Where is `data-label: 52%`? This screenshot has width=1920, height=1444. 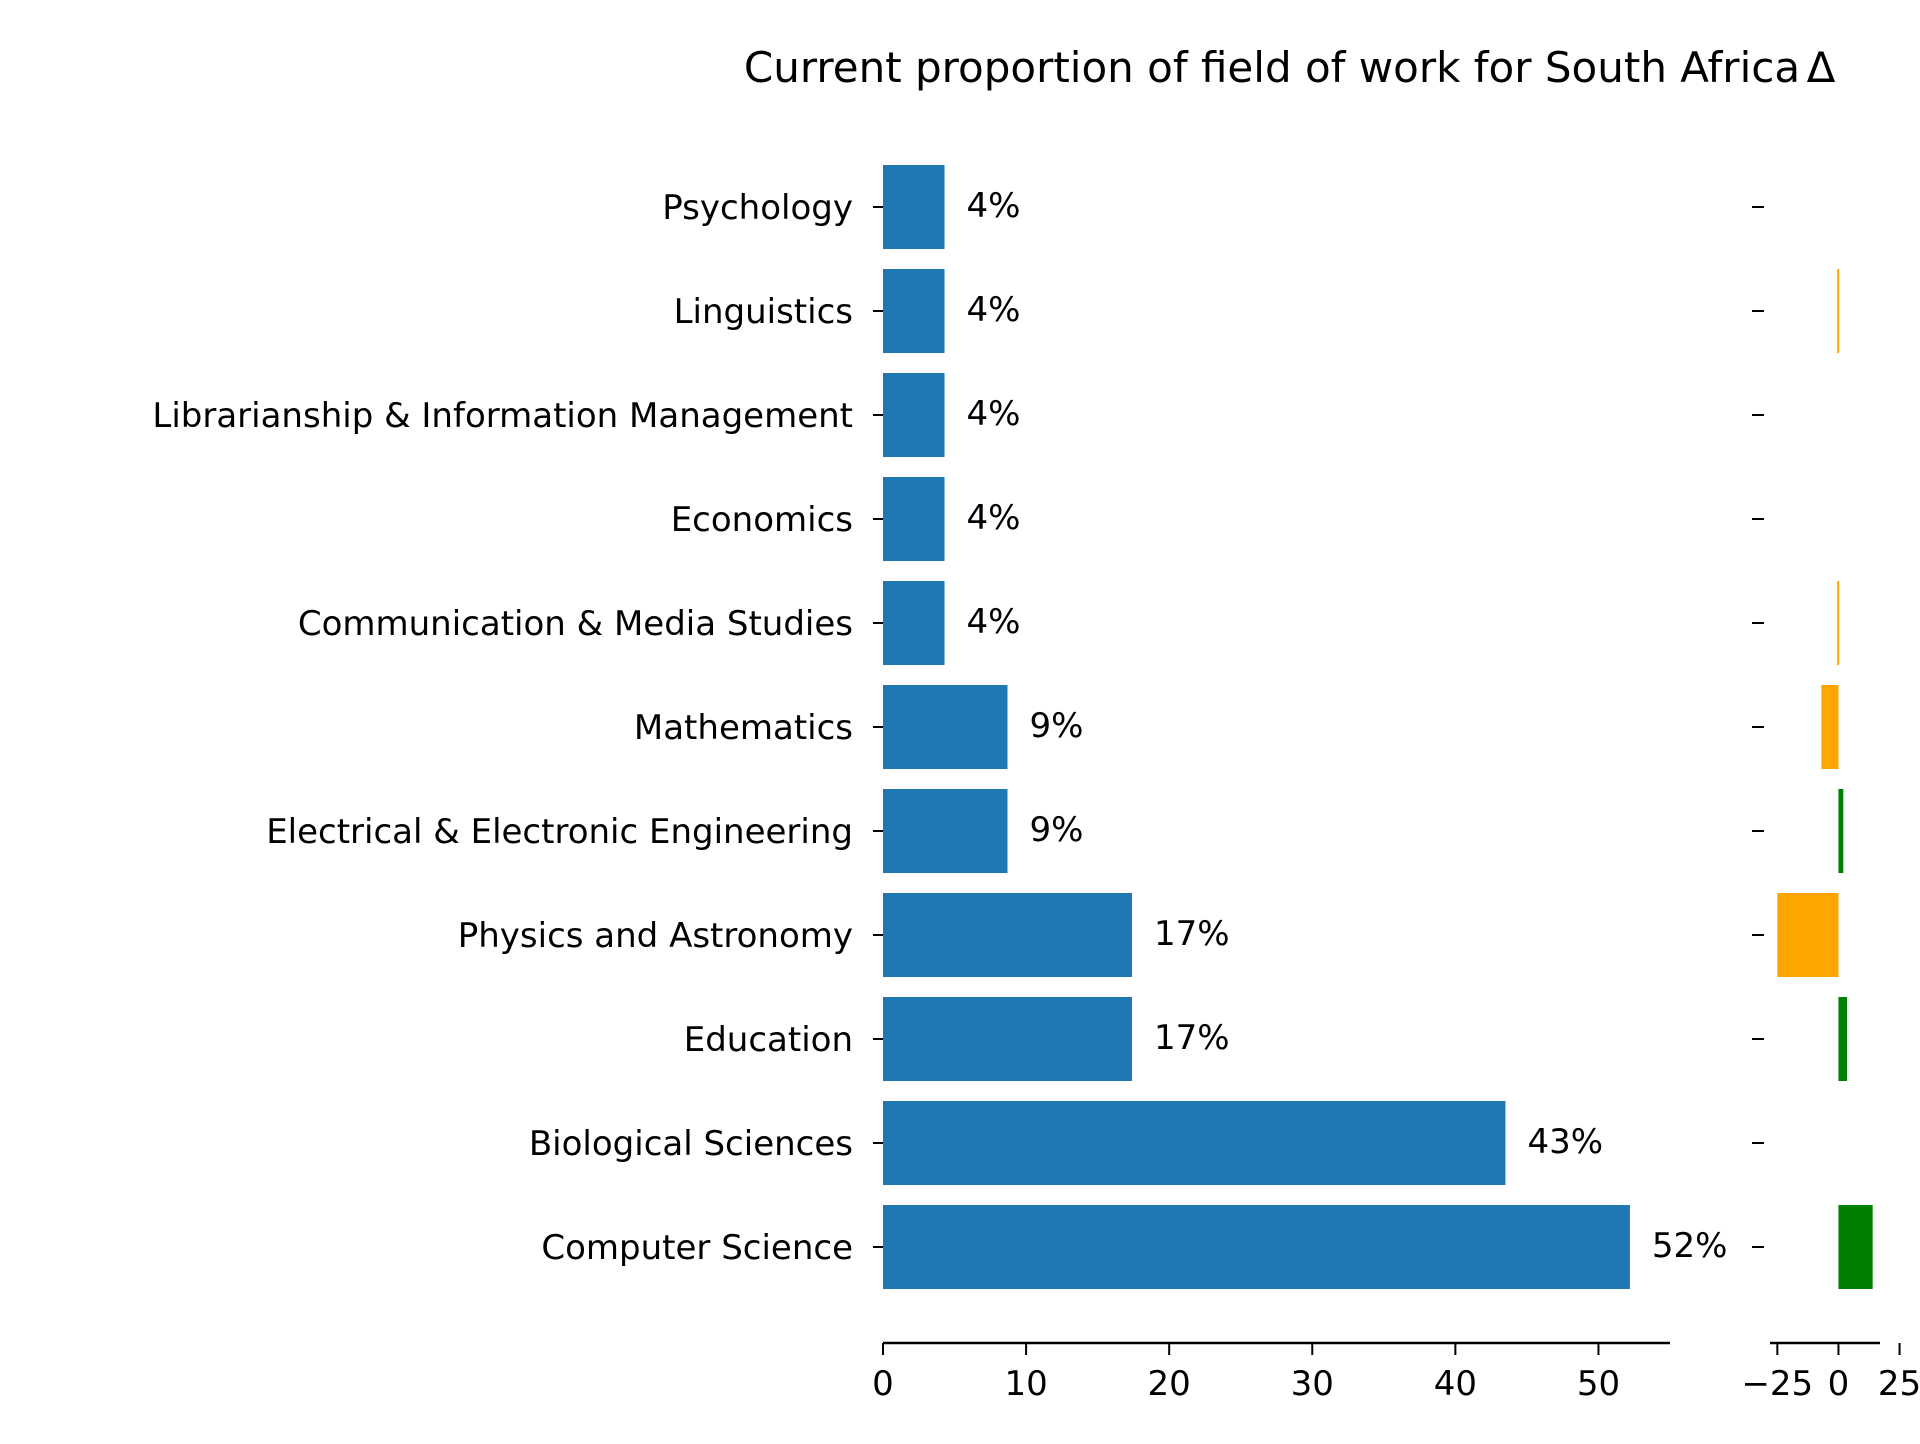
data-label: 52% is located at coordinates (1690, 1246).